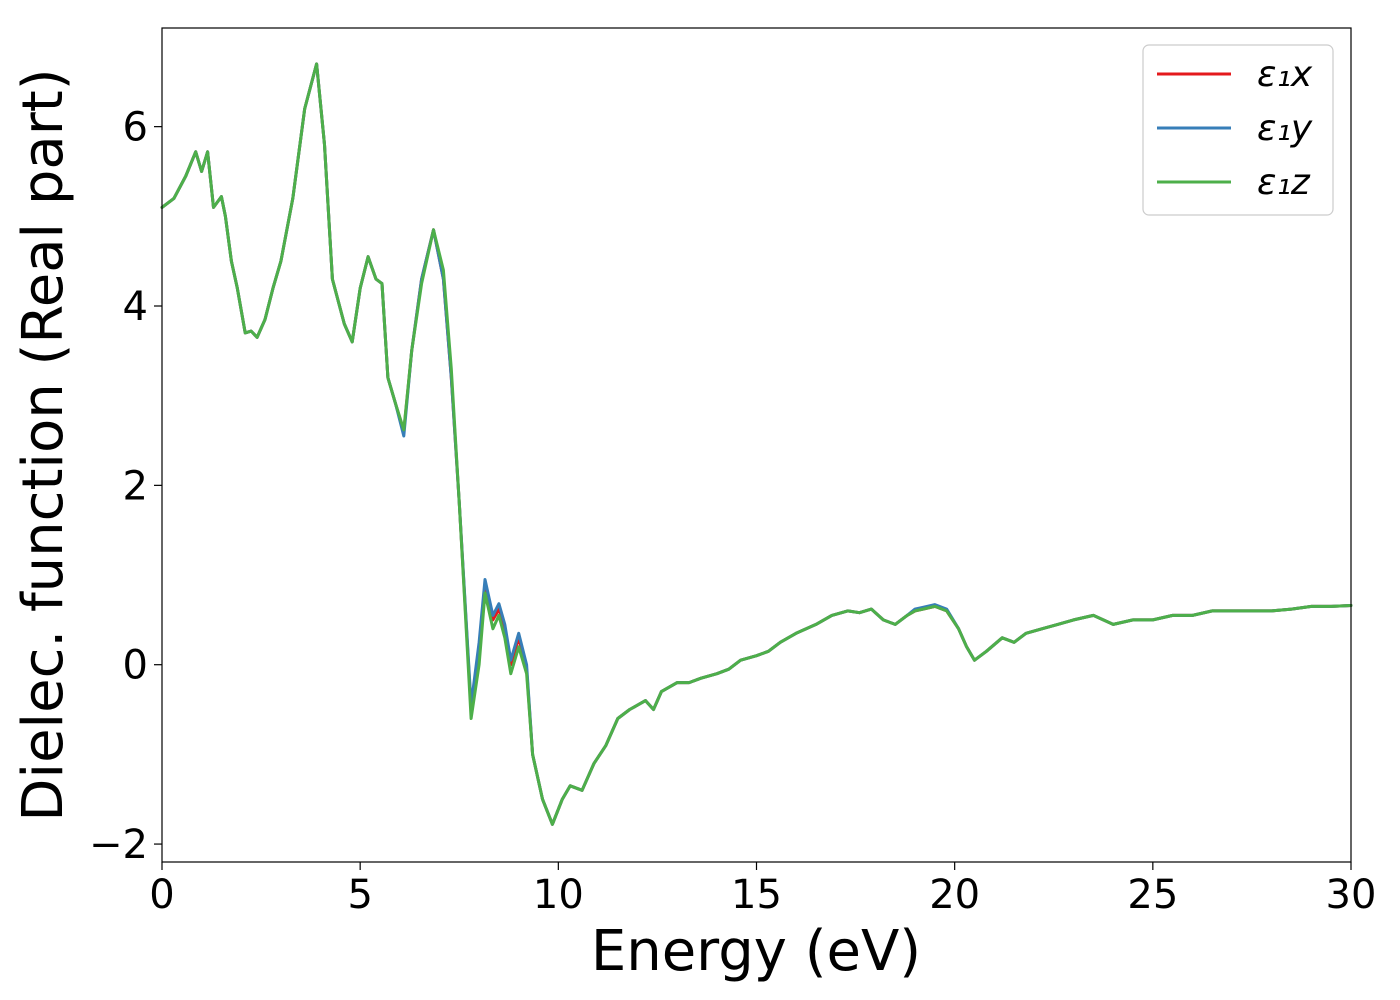 The image size is (1400, 1000). I want to click on x-axis-label: Energy (eV), so click(756, 951).